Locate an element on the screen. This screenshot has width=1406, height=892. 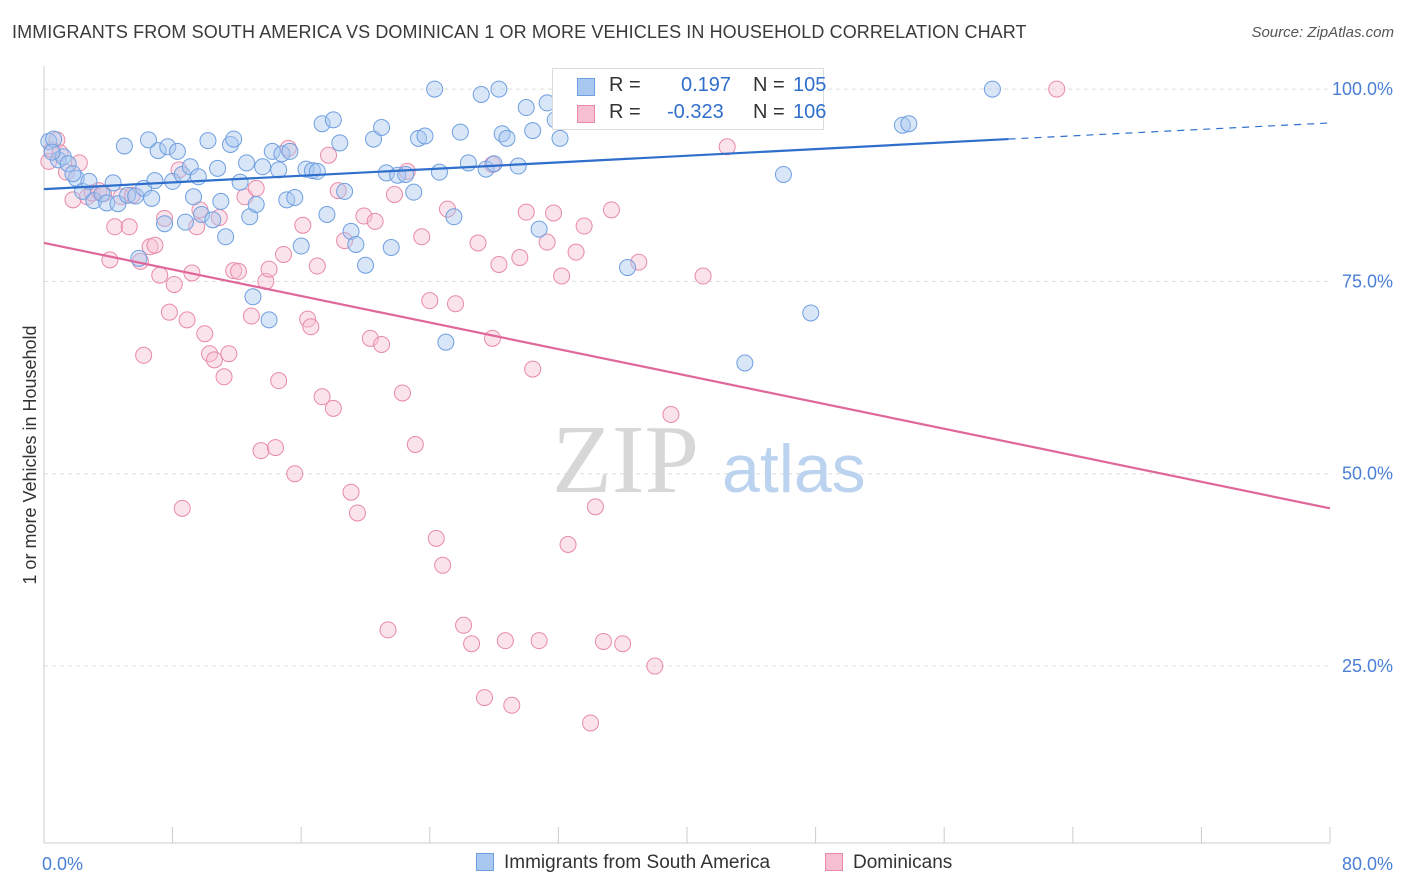
legend-n-label: N = is located at coordinates (769, 85).